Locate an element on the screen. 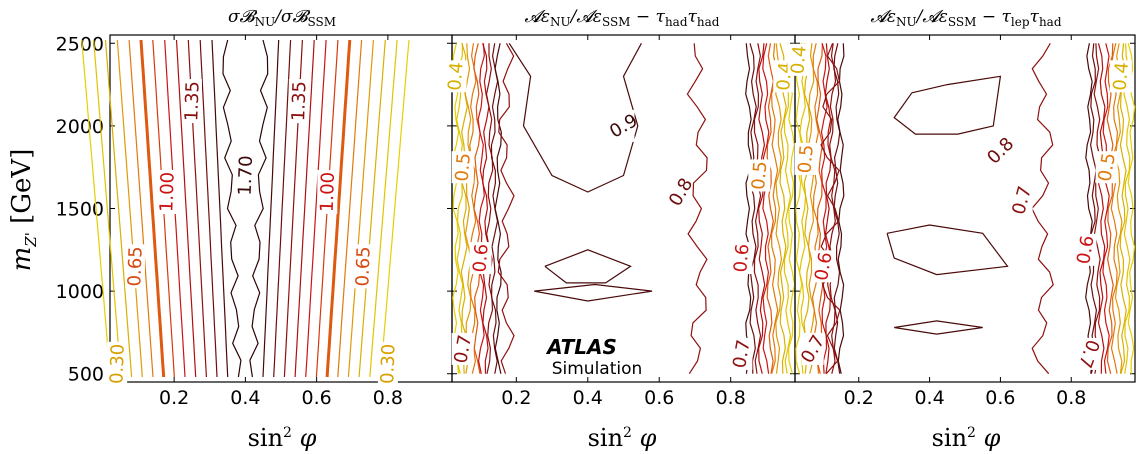  x-axis-label-2: sin2 φ is located at coordinates (622, 438).